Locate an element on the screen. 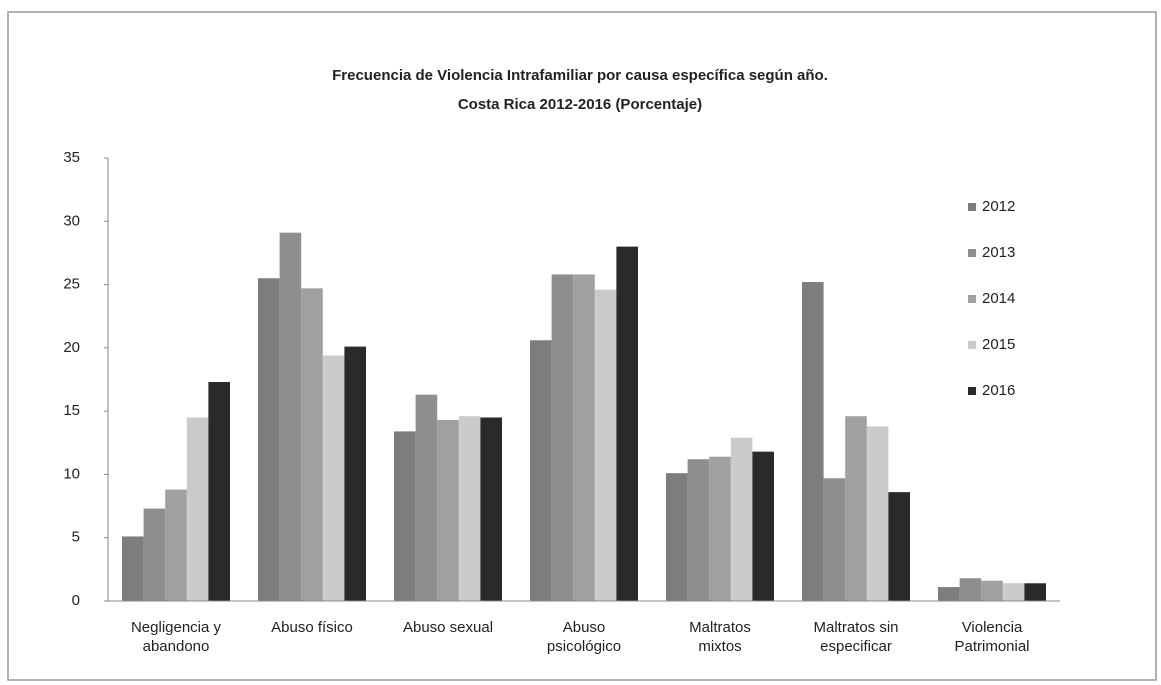 Image resolution: width=1161 pixels, height=685 pixels. y-tick-label: 10 is located at coordinates (71, 473).